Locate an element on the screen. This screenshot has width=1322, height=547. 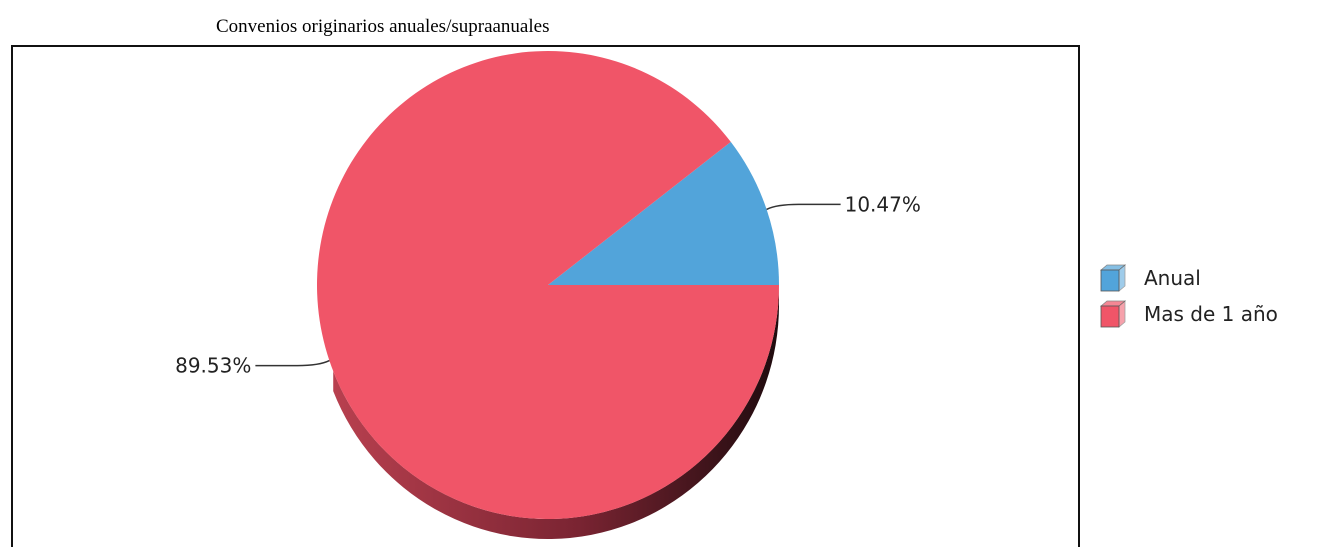
legend-label-0: Anual is located at coordinates (1172, 278).